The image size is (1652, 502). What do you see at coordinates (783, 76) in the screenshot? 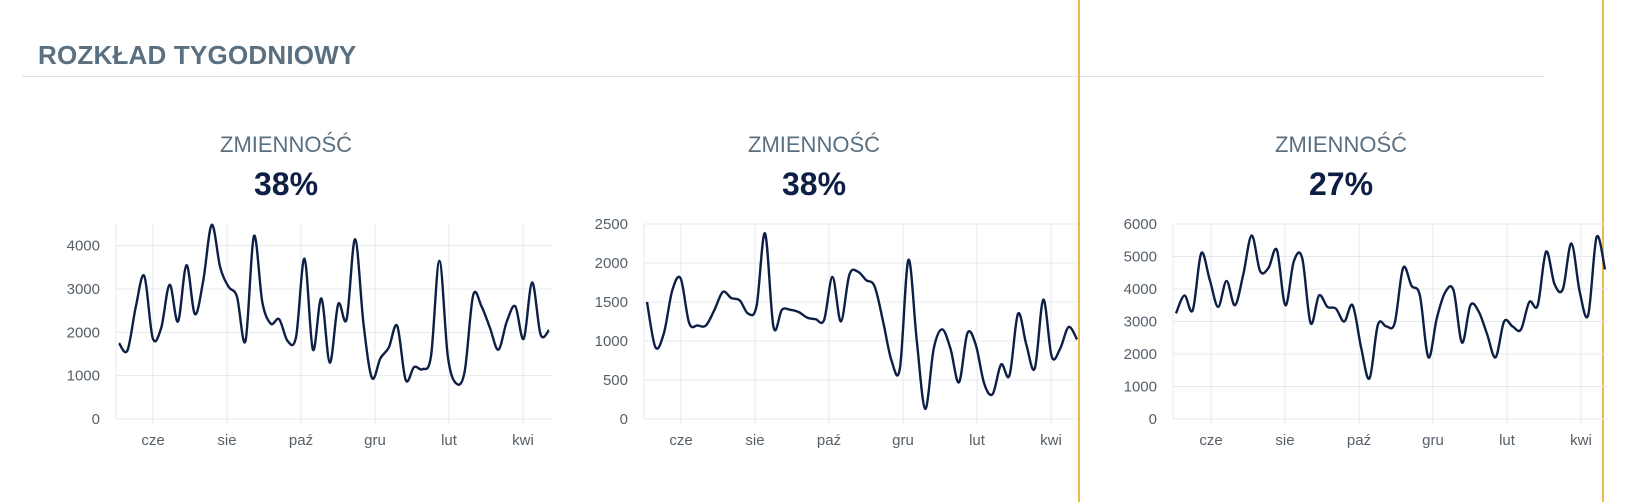
I see `header-divider` at bounding box center [783, 76].